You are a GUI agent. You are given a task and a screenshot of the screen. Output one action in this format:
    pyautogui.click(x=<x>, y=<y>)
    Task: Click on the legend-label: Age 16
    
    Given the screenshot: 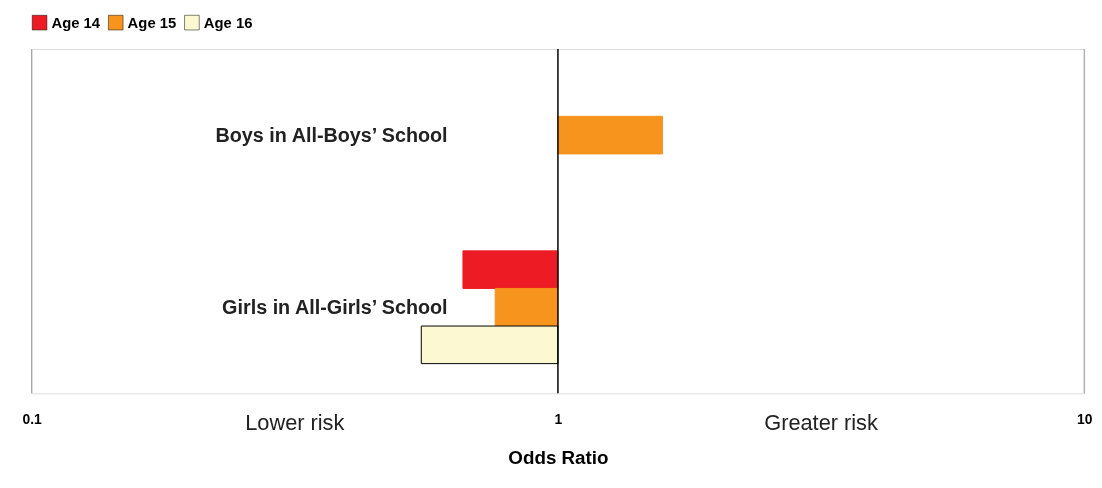 What is the action you would take?
    pyautogui.click(x=228, y=22)
    